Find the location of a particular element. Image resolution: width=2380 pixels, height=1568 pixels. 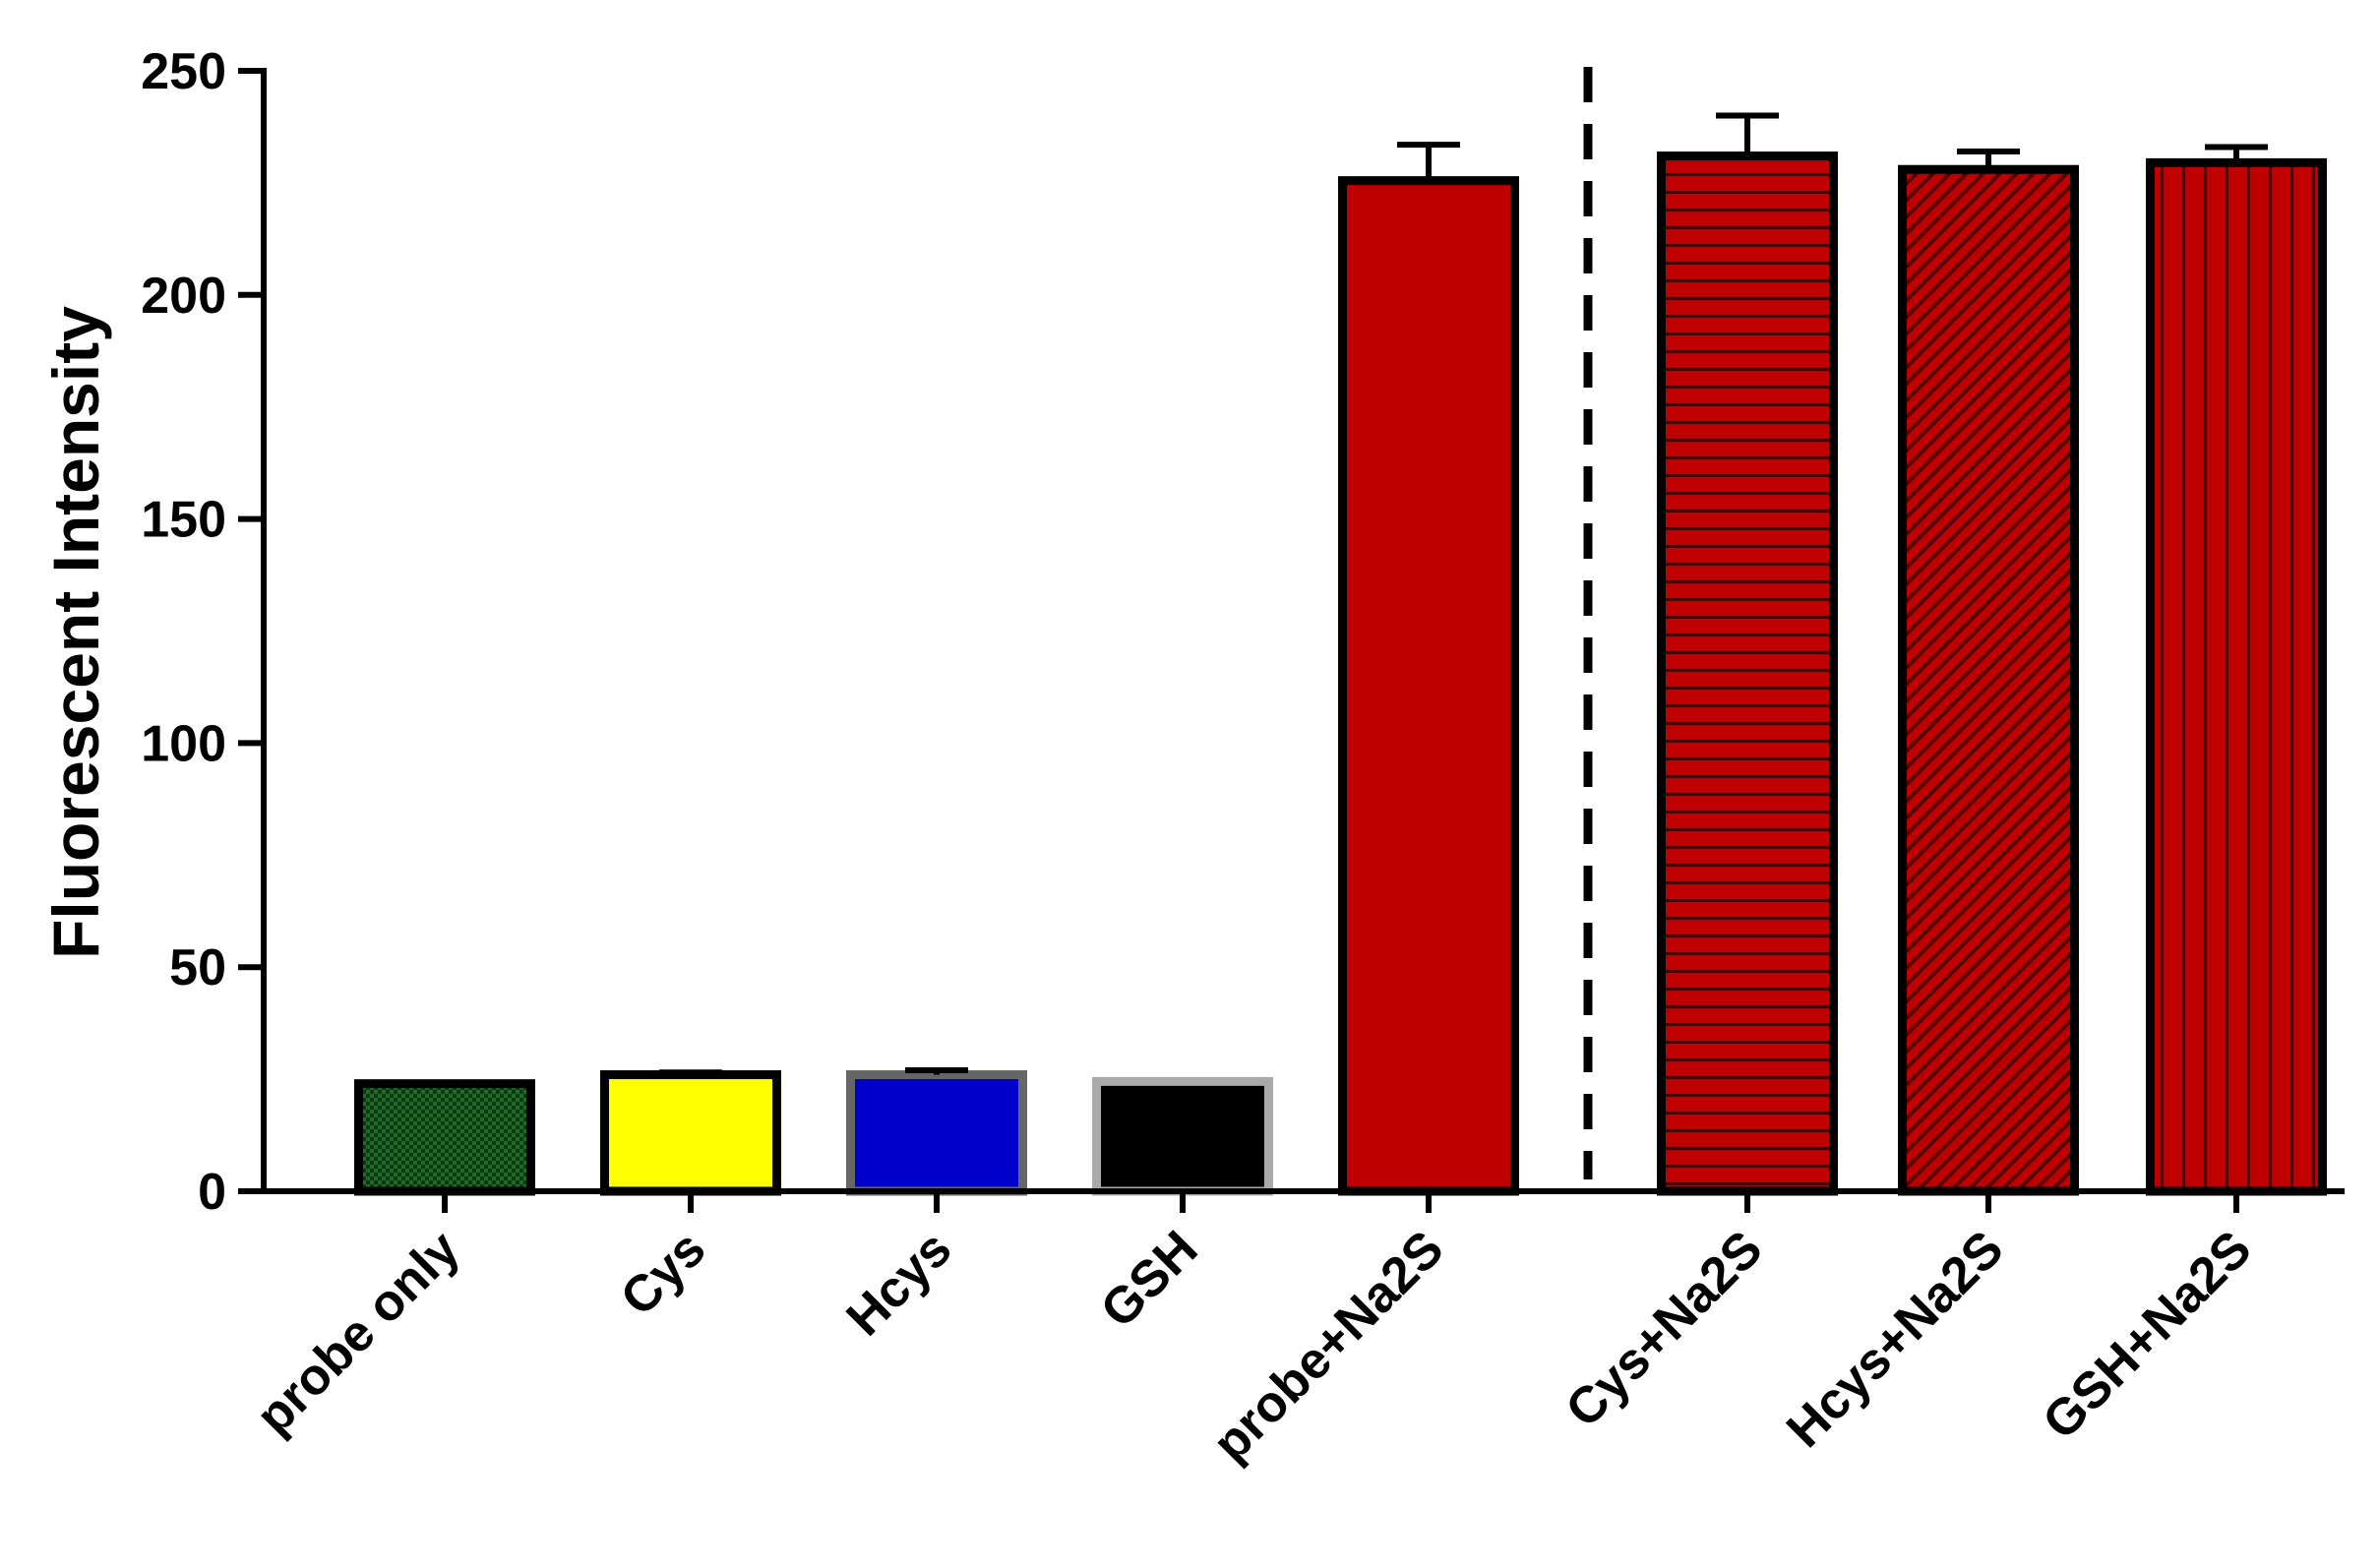

x-category-label-probe-na2s: probe+Na2S is located at coordinates (1328, 1346).